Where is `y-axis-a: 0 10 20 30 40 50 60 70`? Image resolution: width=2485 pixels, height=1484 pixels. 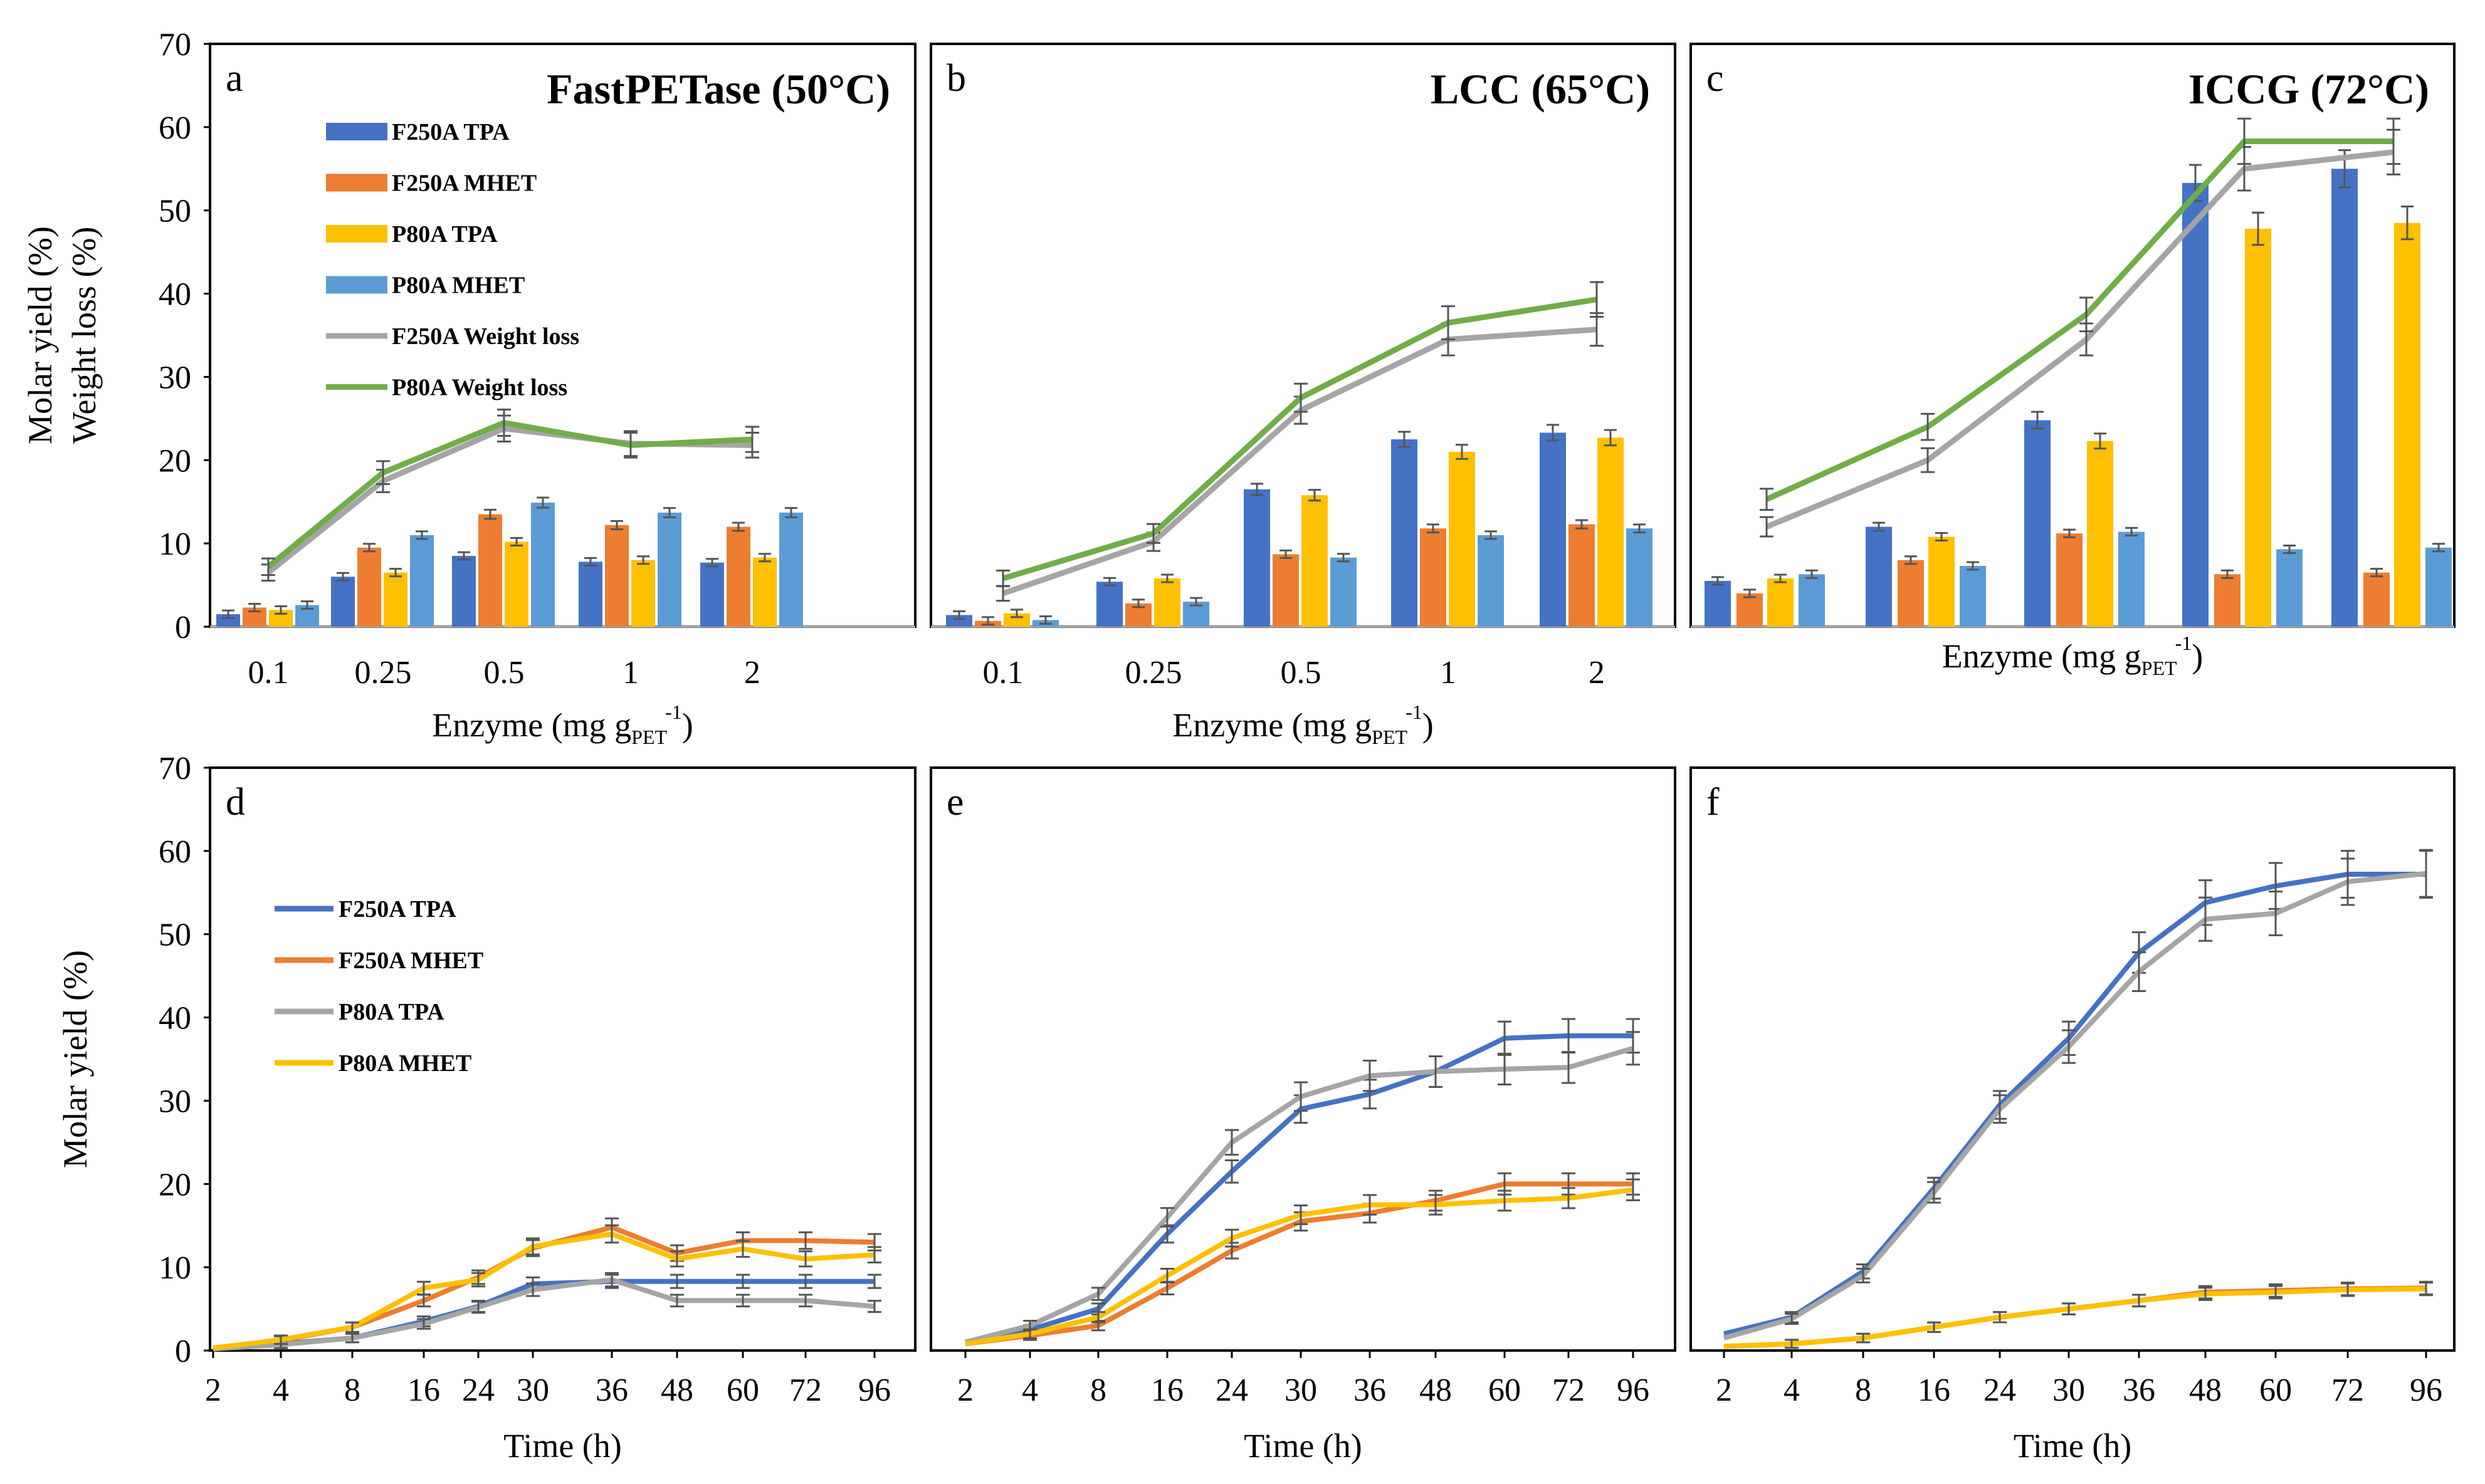 y-axis-a: 0 10 20 30 40 50 60 70 is located at coordinates (184, 336).